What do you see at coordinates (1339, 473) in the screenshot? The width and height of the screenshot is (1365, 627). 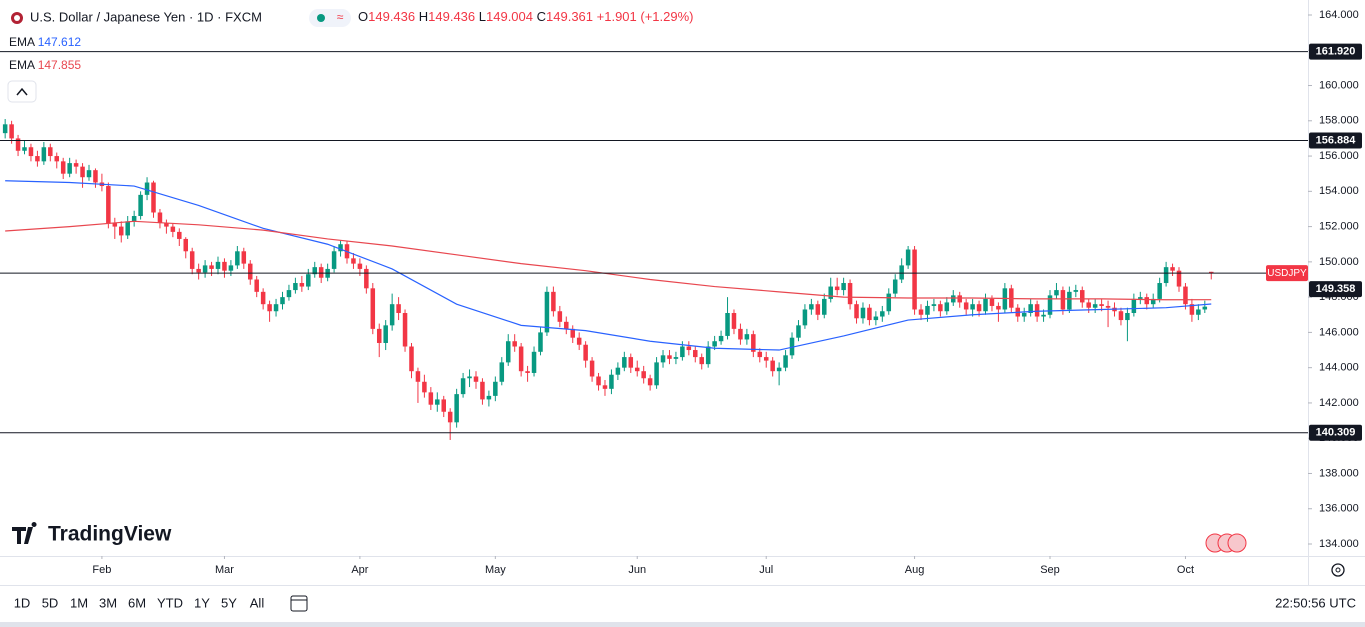 I see `y-tick-label: 138.000` at bounding box center [1339, 473].